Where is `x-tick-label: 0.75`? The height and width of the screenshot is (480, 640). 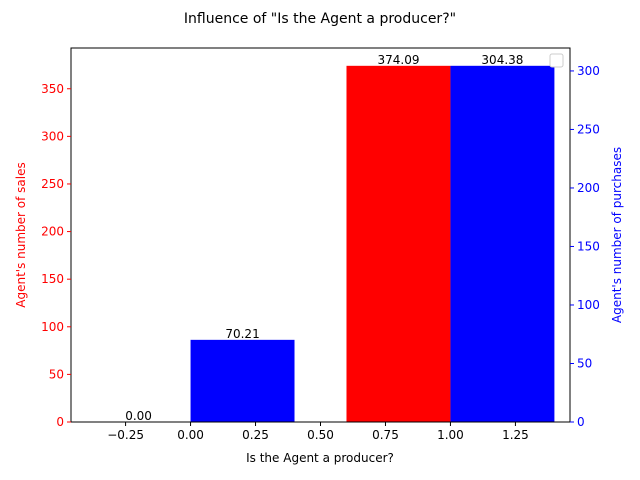 x-tick-label: 0.75 is located at coordinates (385, 435).